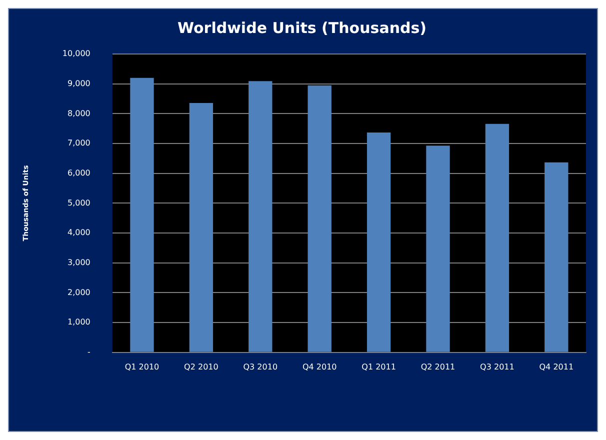 This screenshot has width=606, height=440. What do you see at coordinates (89, 351) in the screenshot?
I see `y-tick-label: -` at bounding box center [89, 351].